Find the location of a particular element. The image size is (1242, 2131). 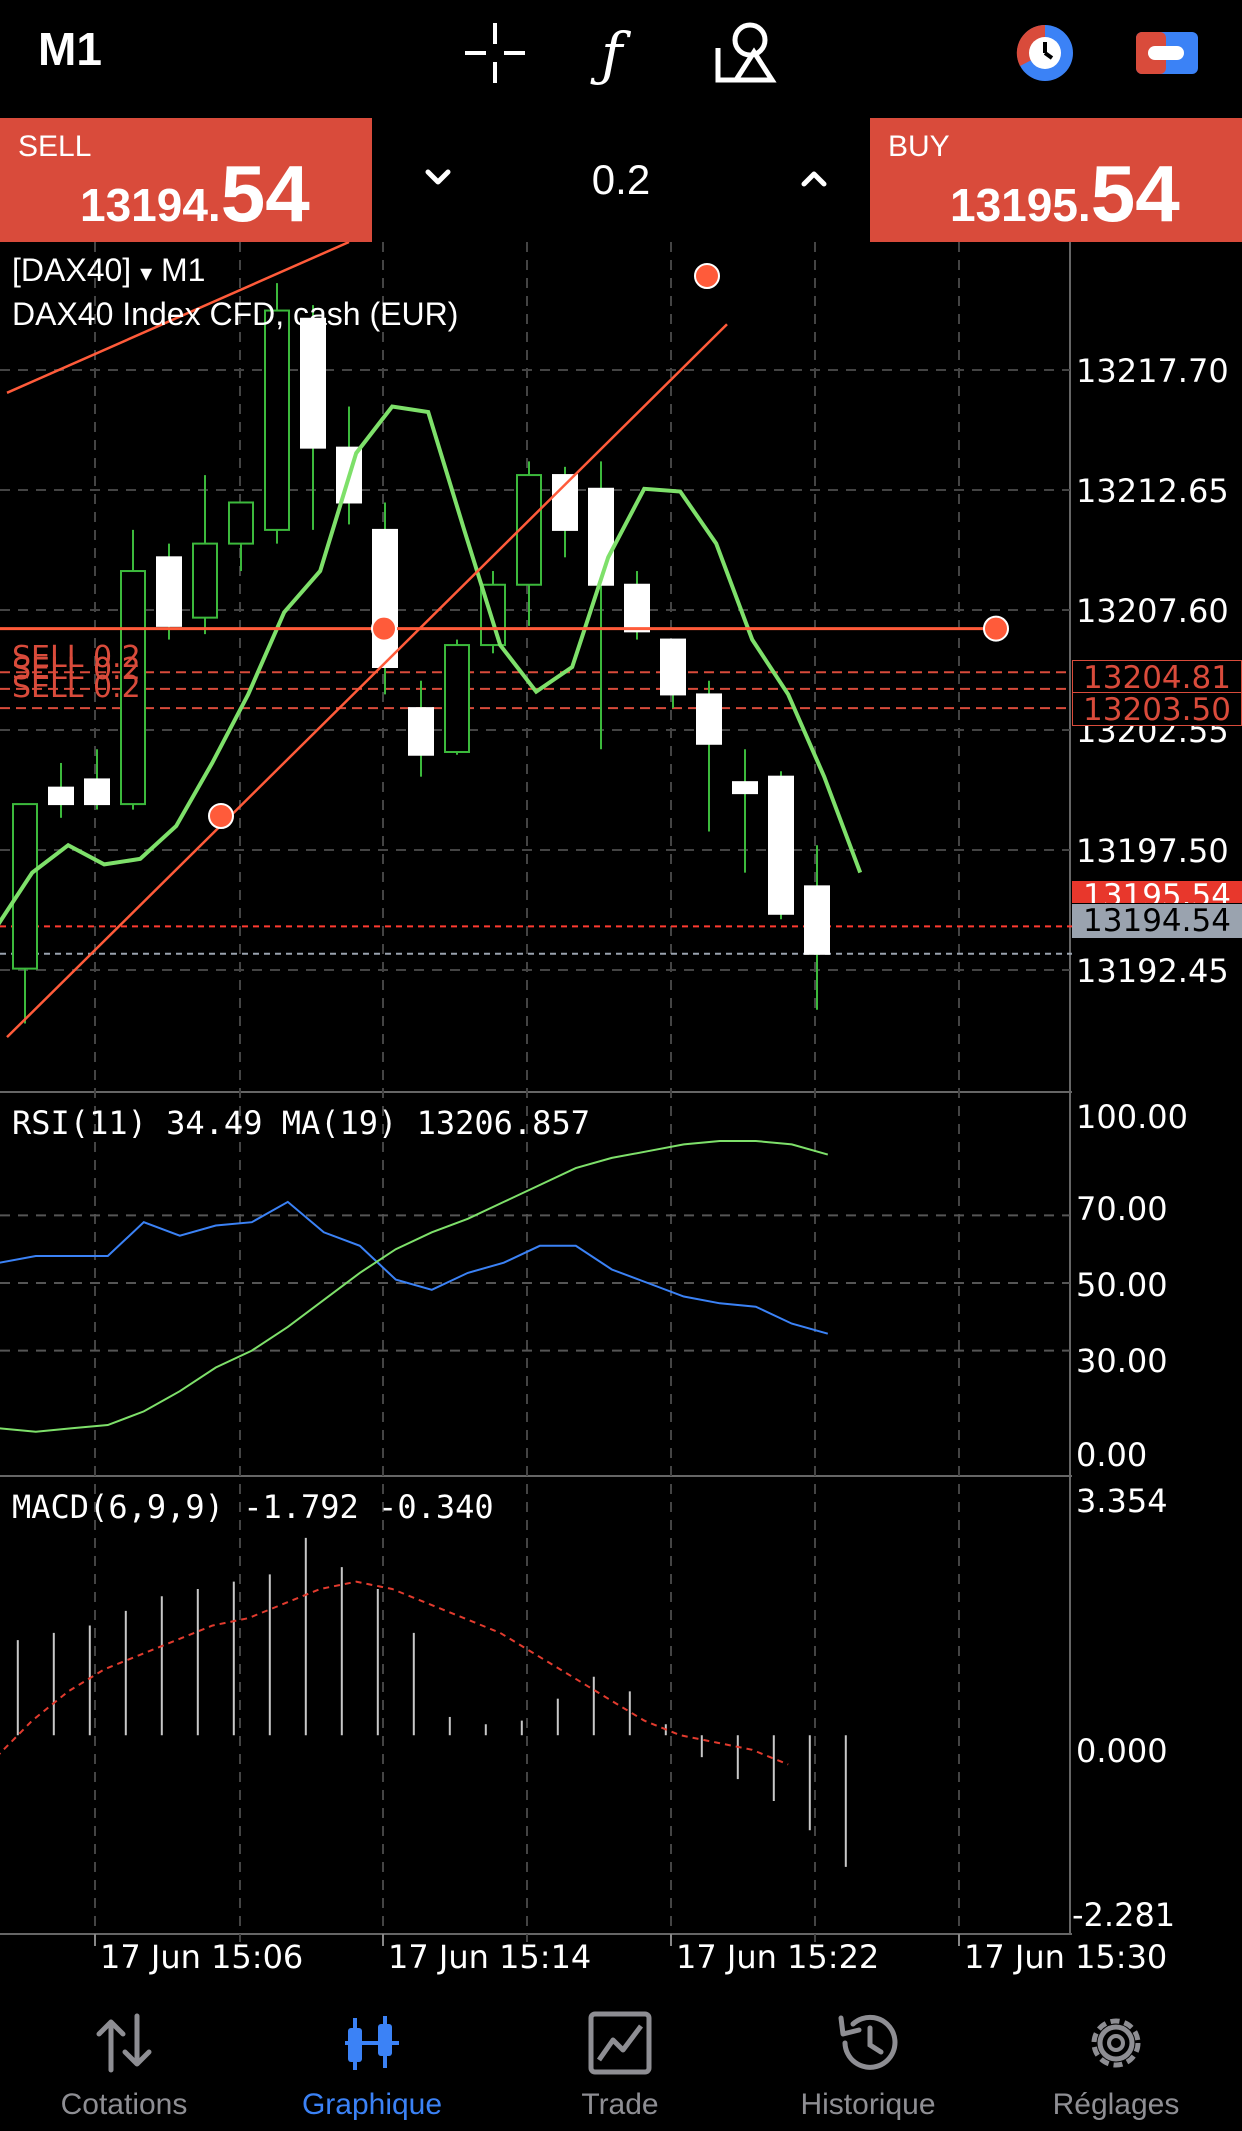

timeframe-button: M1 is located at coordinates (70, 49).